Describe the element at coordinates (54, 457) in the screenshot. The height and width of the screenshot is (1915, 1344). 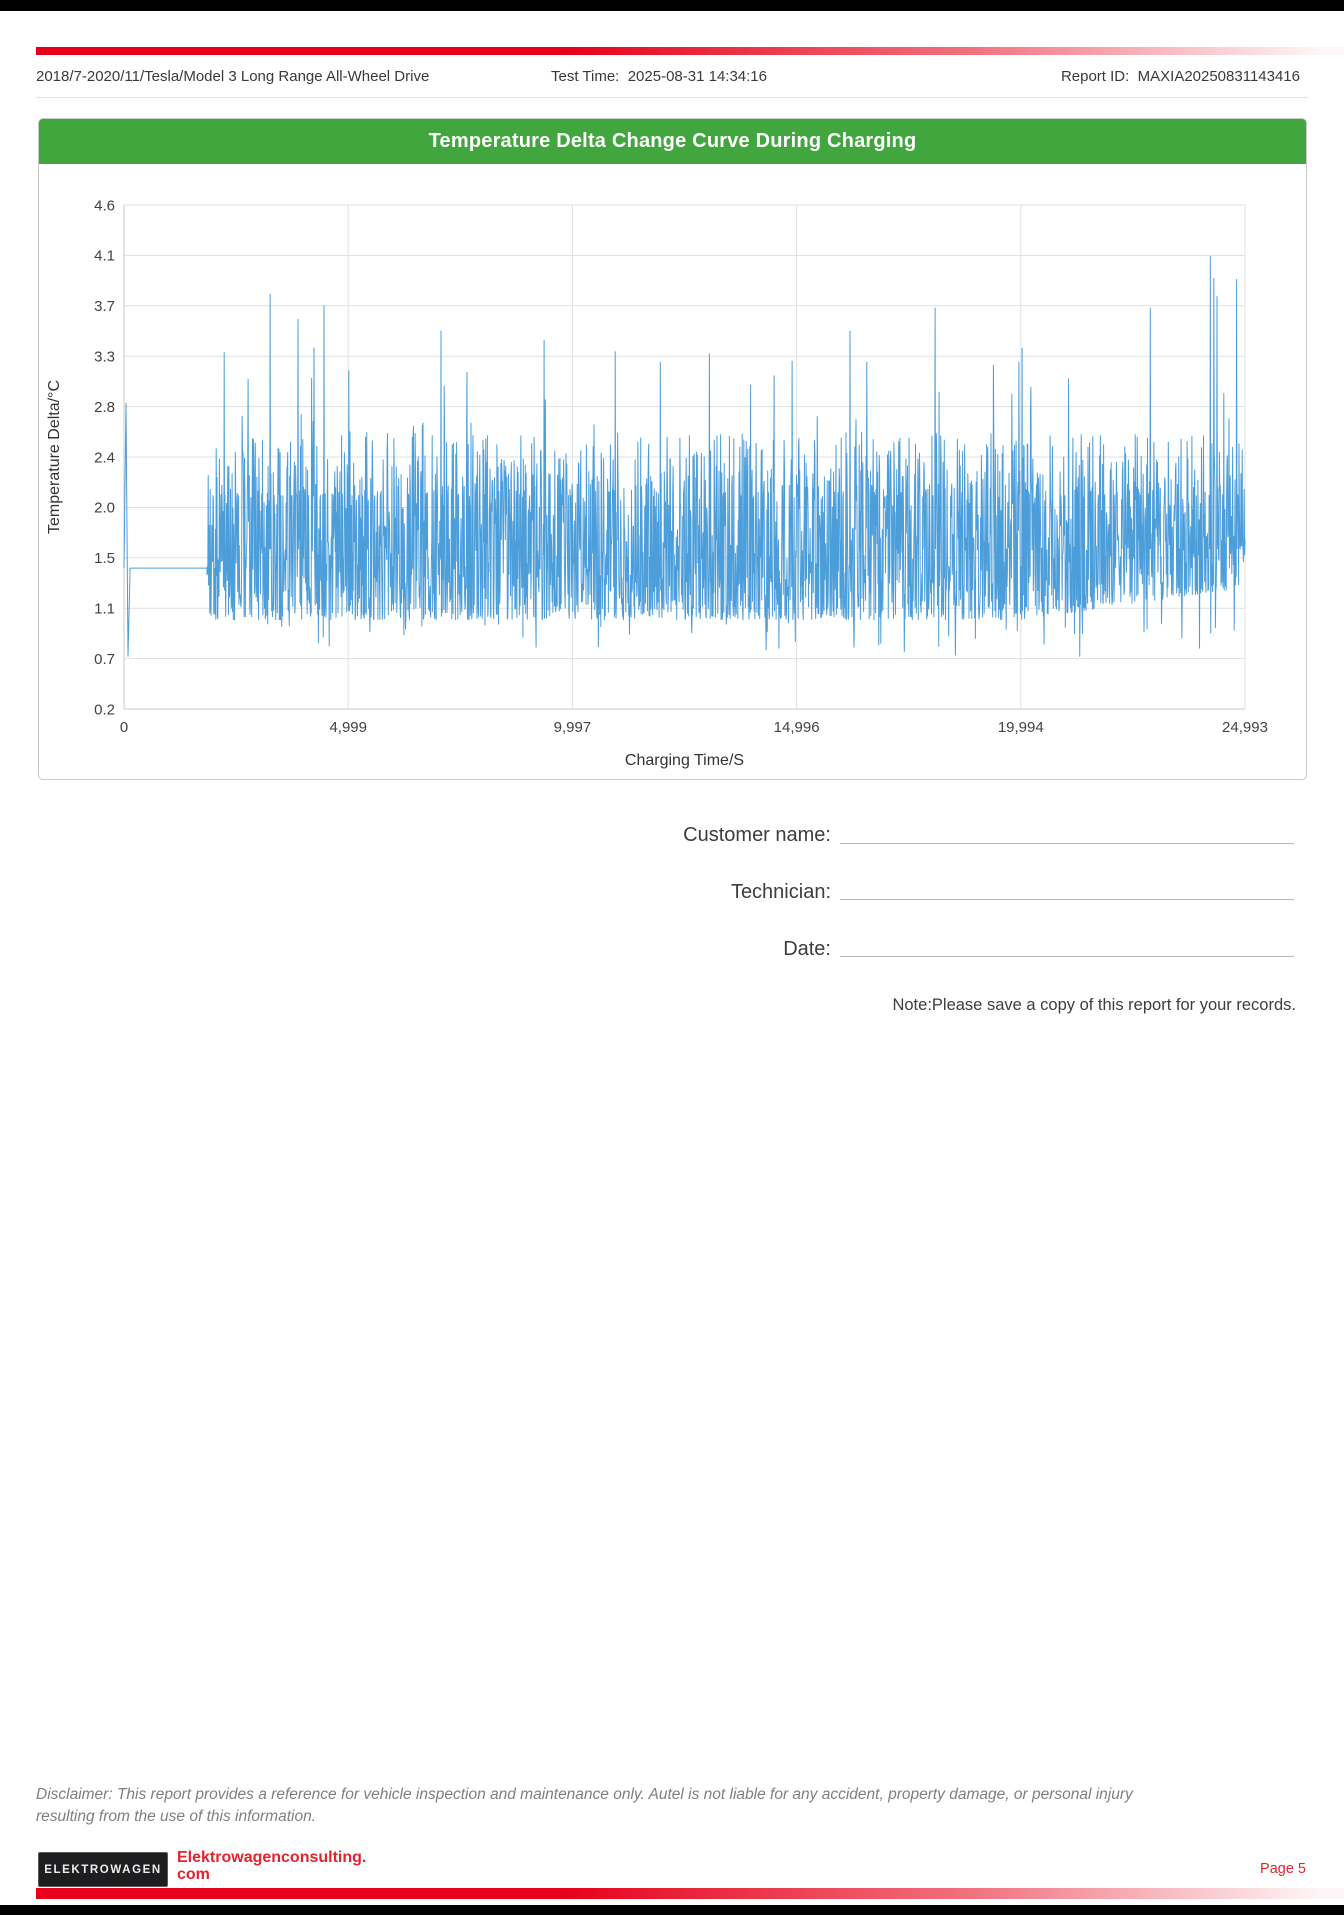
I see `y-axis-title: Temperature Delta/°C` at that location.